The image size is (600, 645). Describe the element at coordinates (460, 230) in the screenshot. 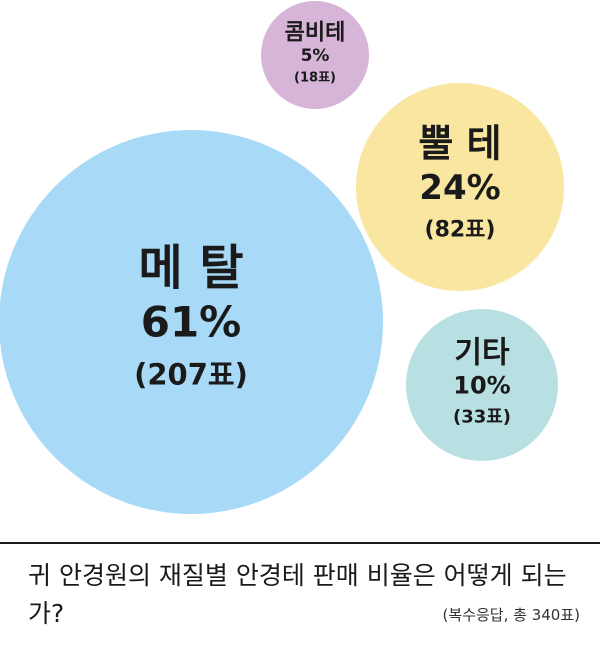

I see `bubble-votes-label: (82표)` at that location.